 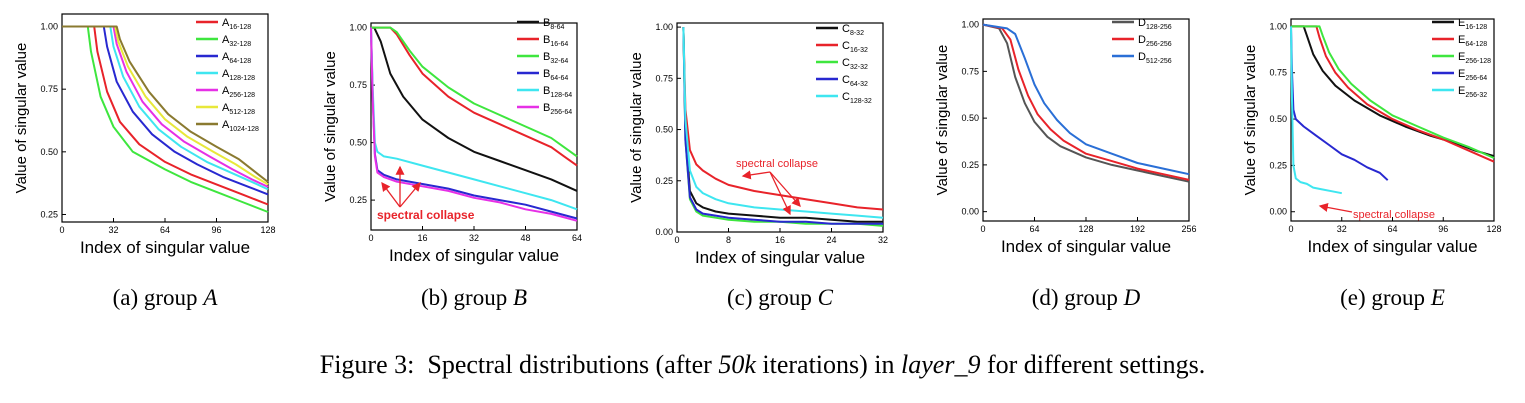 I want to click on x-tick-label: 24, so click(x=831, y=240).